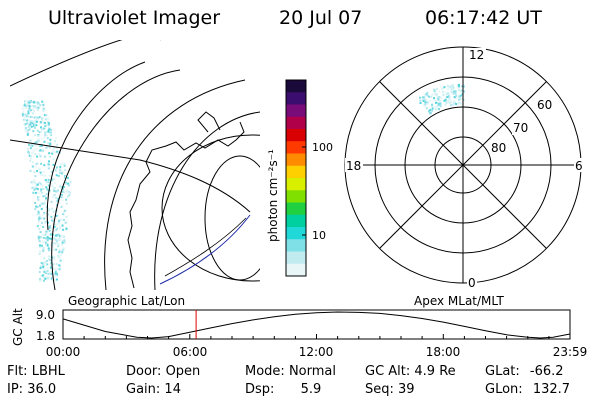  What do you see at coordinates (126, 301) in the screenshot?
I see `map-coordinate-label: Geographic Lat/Lon` at bounding box center [126, 301].